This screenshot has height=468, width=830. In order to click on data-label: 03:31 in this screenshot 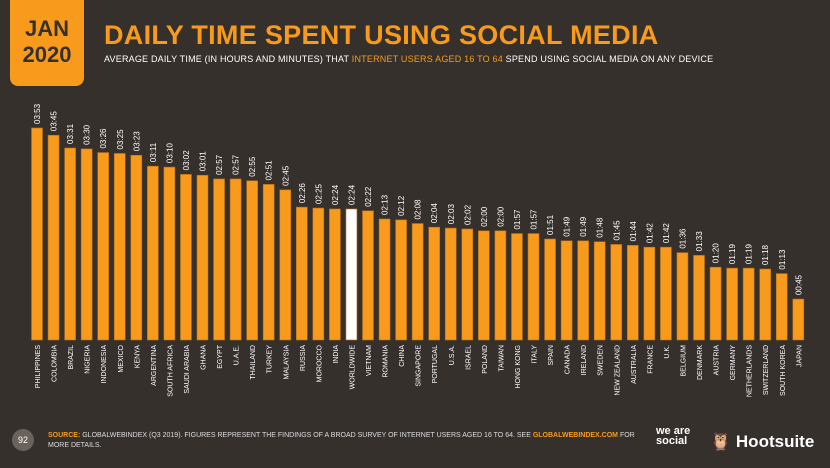, I will do `click(70, 133)`.